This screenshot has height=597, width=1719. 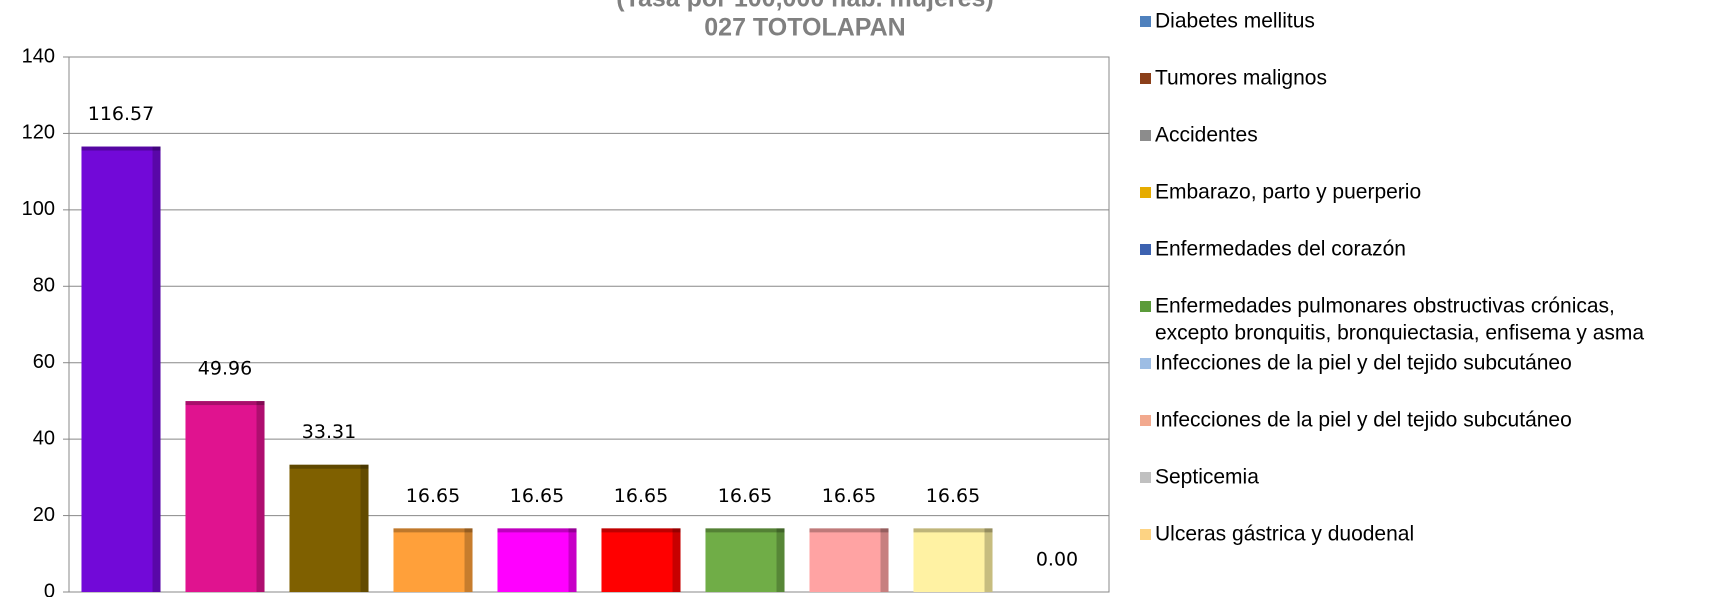 What do you see at coordinates (1206, 135) in the screenshot?
I see `legend-label: Accidentes` at bounding box center [1206, 135].